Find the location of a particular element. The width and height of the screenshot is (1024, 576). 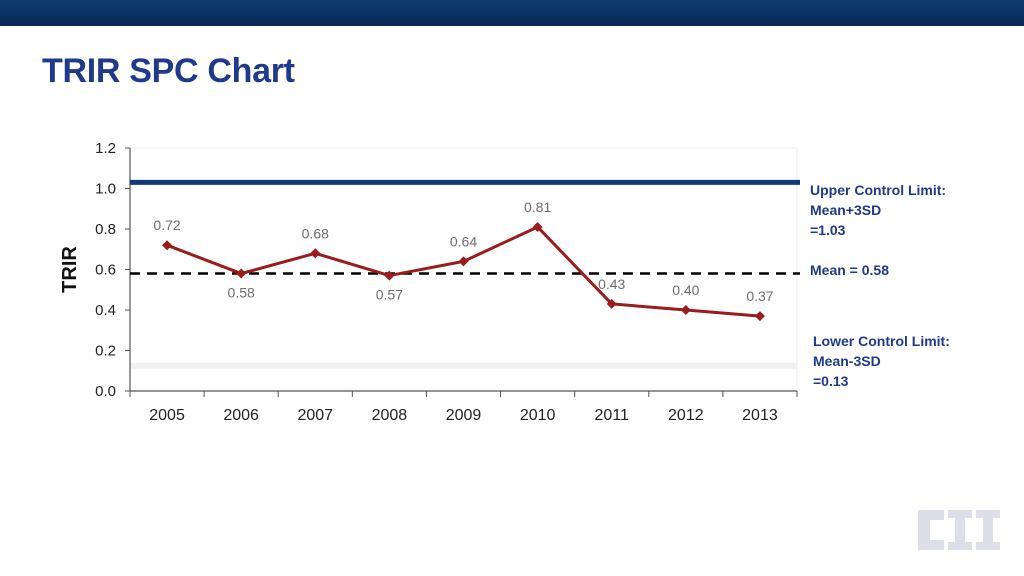

page-title: TRIR SPC Chart is located at coordinates (168, 71).